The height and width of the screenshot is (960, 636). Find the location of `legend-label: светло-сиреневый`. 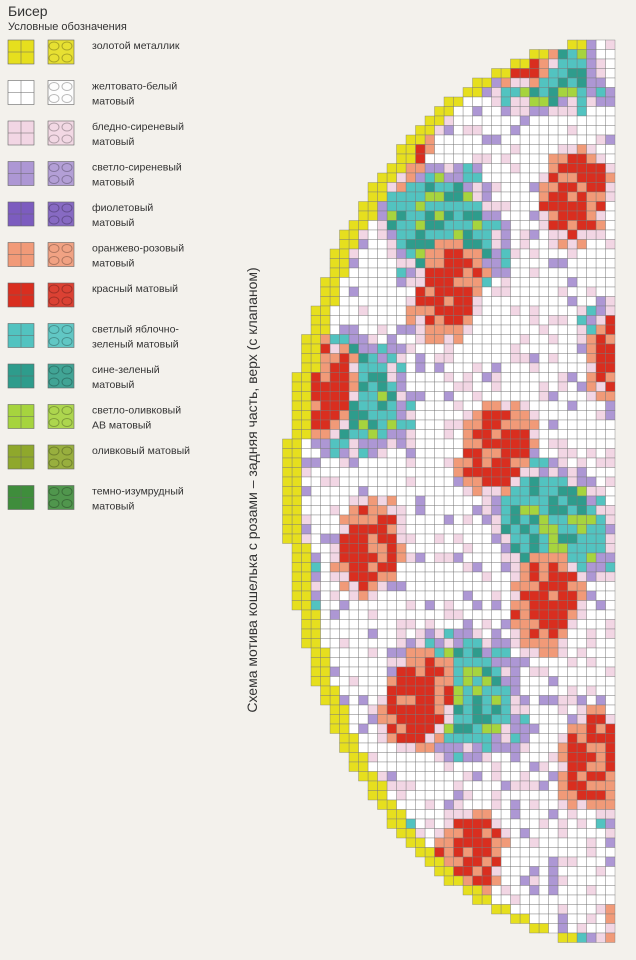

legend-label: светло-сиреневый is located at coordinates (137, 168).